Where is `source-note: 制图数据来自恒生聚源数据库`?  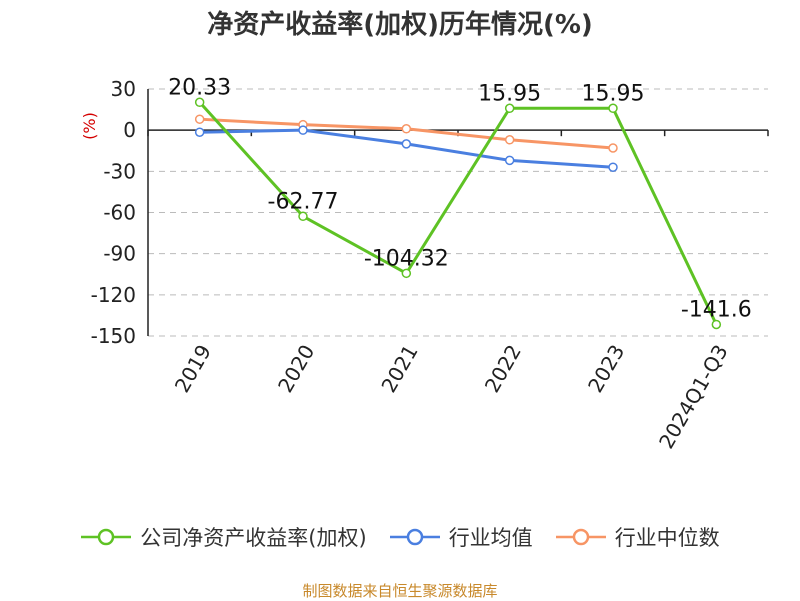 source-note: 制图数据来自恒生聚源数据库 is located at coordinates (400, 591).